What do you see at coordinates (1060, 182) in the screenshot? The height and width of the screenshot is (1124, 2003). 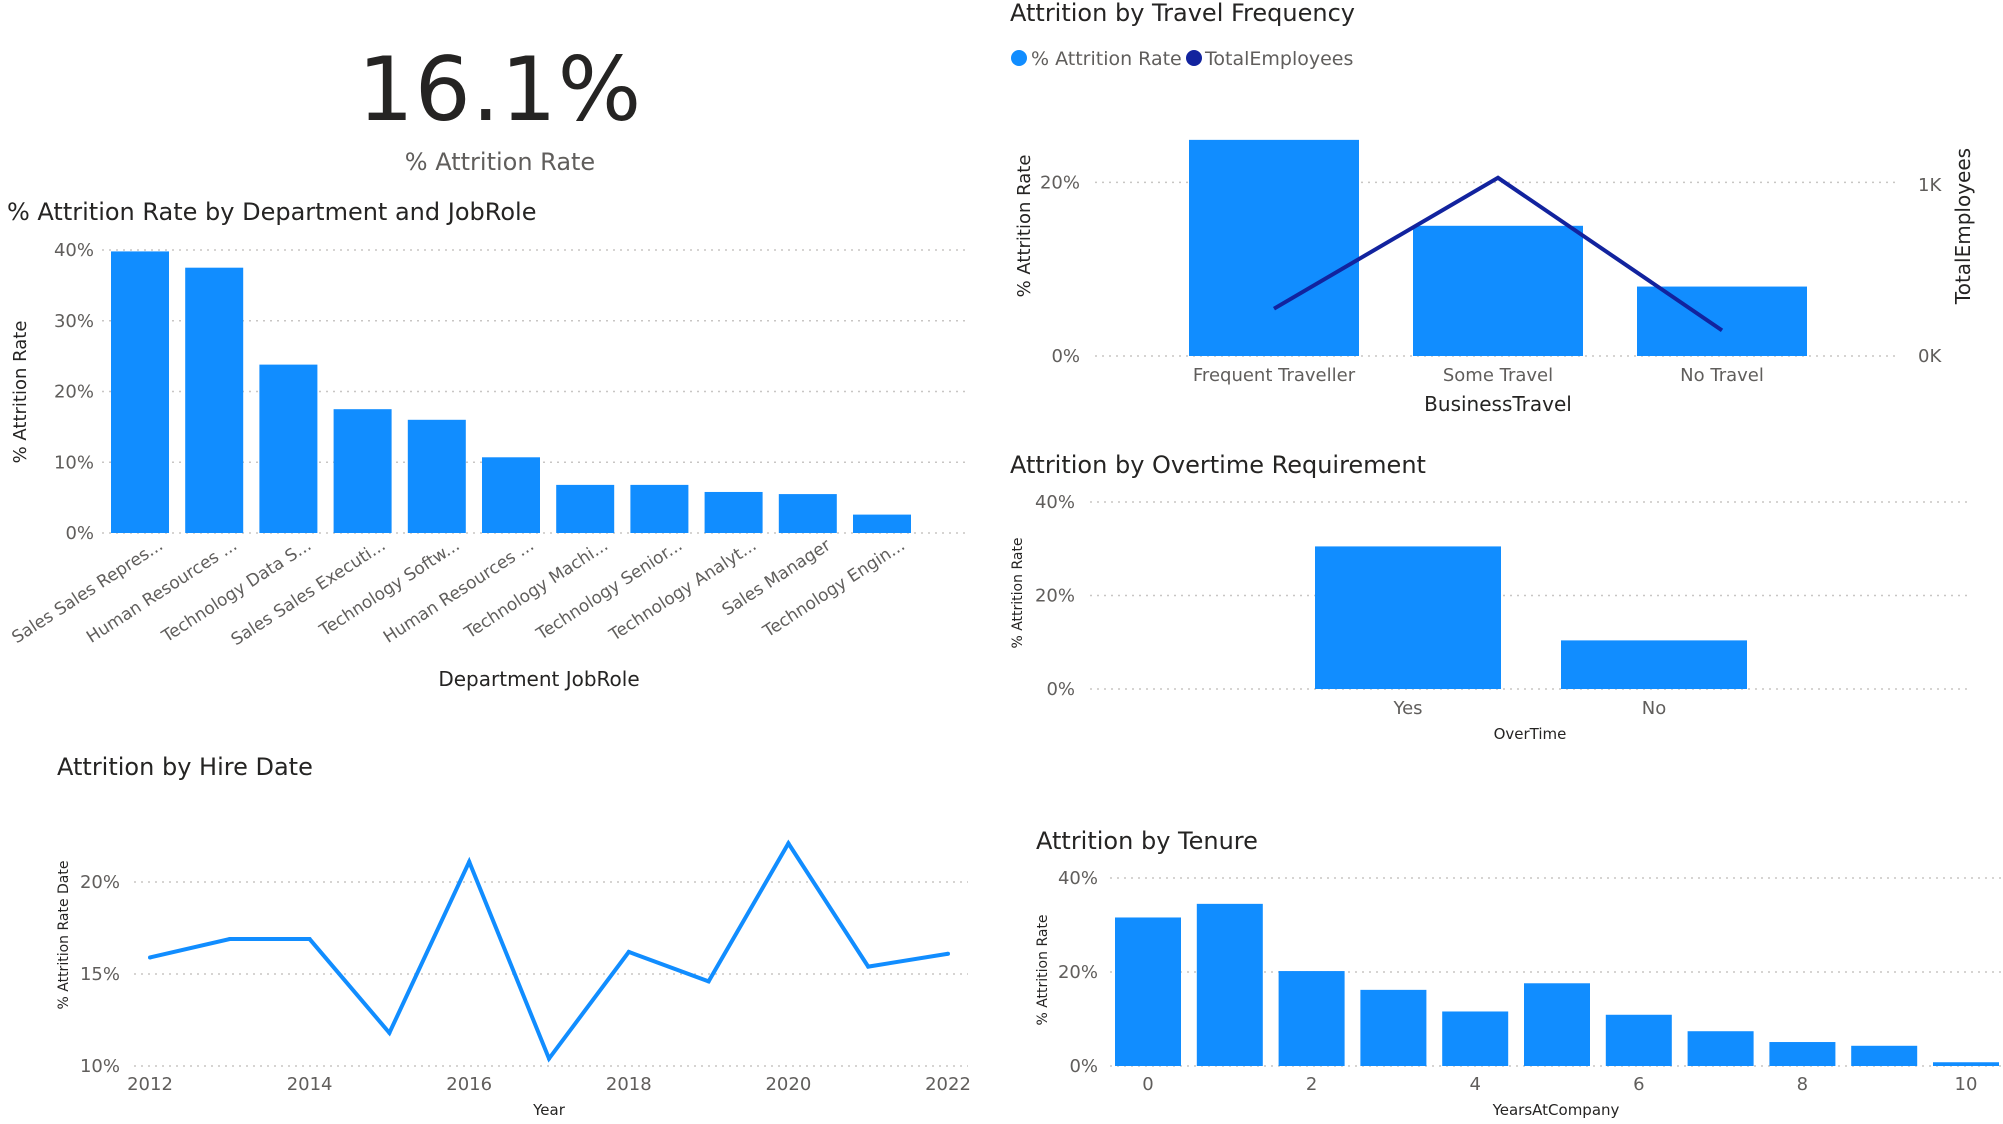 I see `travel-ytick-label: 20%` at bounding box center [1060, 182].